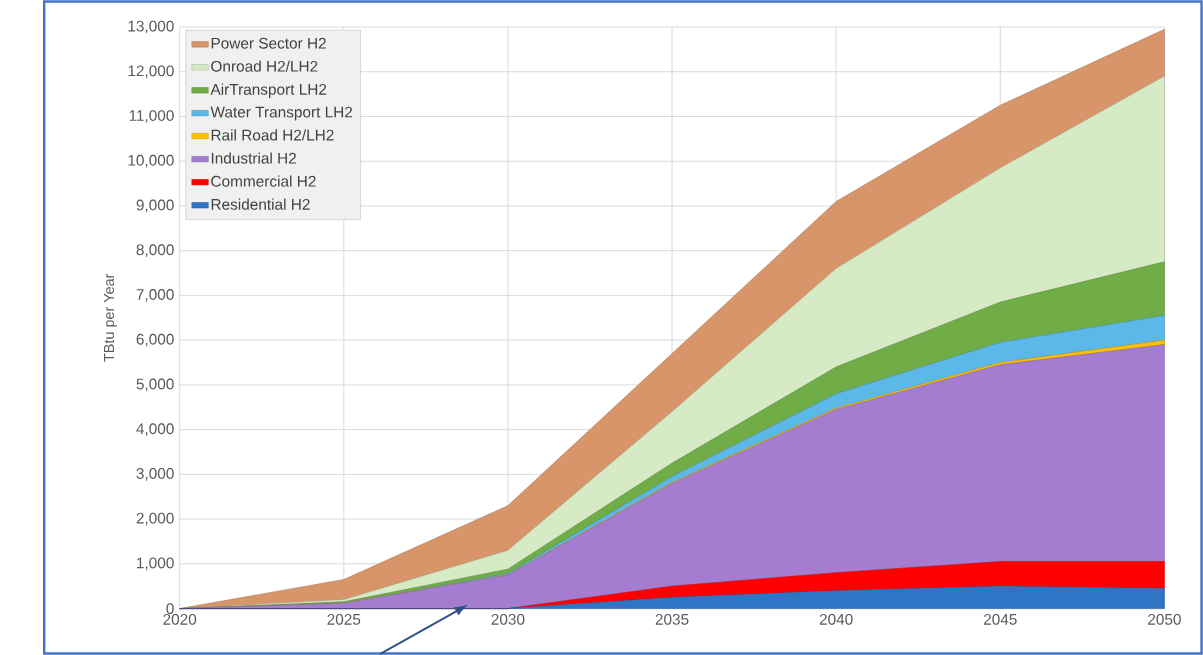  I want to click on legend-label: Power Sector H2, so click(268, 43).